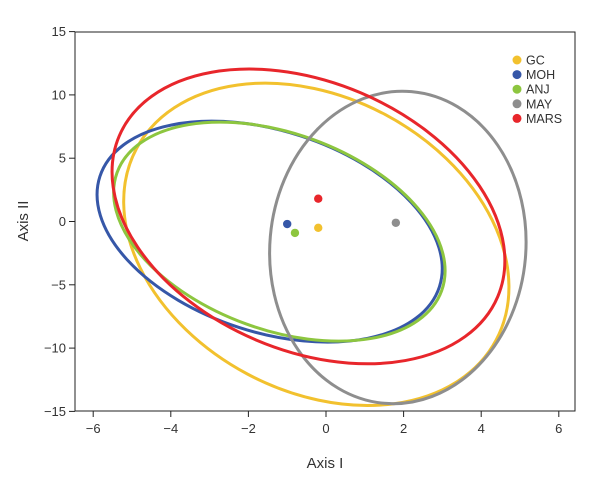 The width and height of the screenshot is (600, 485). What do you see at coordinates (540, 75) in the screenshot?
I see `legend-label-moh: MOH` at bounding box center [540, 75].